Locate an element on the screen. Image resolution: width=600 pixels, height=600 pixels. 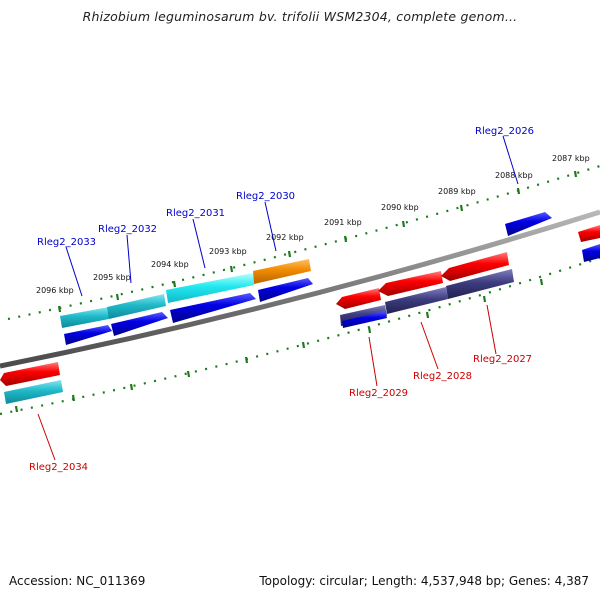
gene-rleg2-2027 is located at coordinates (475, 266).